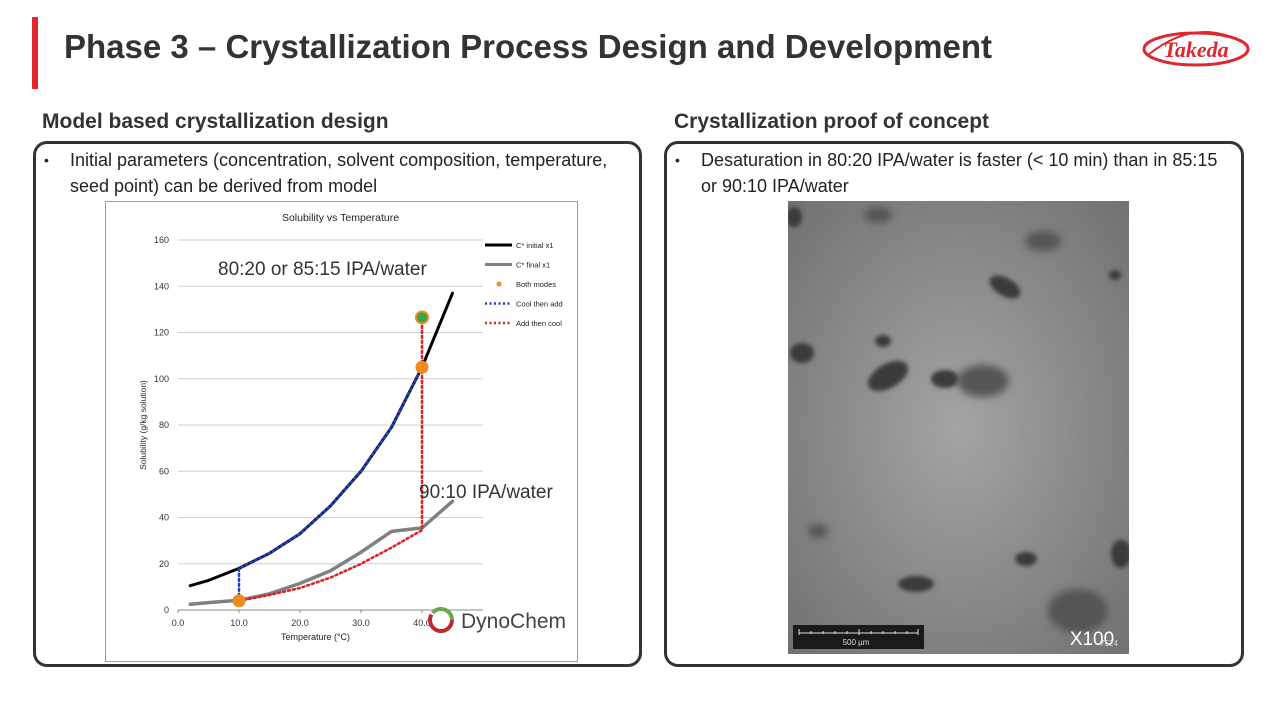  What do you see at coordinates (856, 642) in the screenshot?
I see `scale-bar-label: 500 µm` at bounding box center [856, 642].